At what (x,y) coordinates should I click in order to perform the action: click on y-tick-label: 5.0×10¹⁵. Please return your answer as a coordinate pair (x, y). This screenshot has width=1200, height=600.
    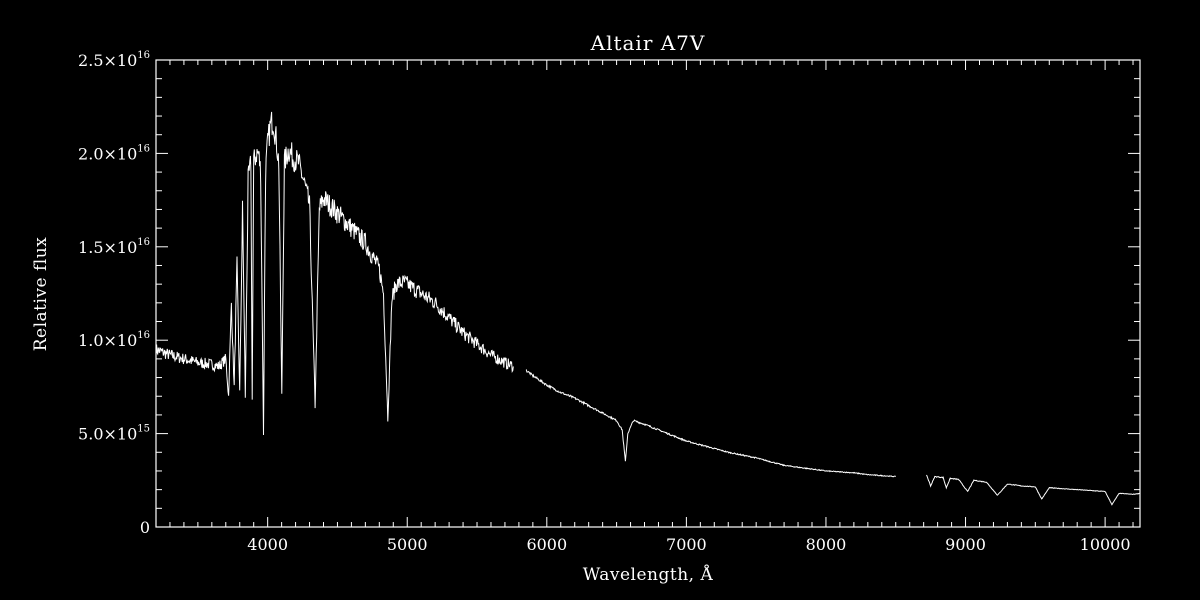
    Looking at the image, I should click on (114, 434).